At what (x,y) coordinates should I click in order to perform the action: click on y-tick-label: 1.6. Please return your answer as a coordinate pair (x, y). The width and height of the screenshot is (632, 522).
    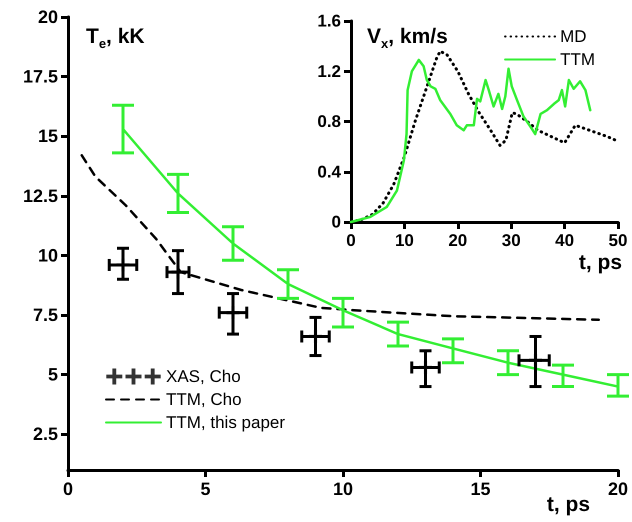
    Looking at the image, I should click on (329, 21).